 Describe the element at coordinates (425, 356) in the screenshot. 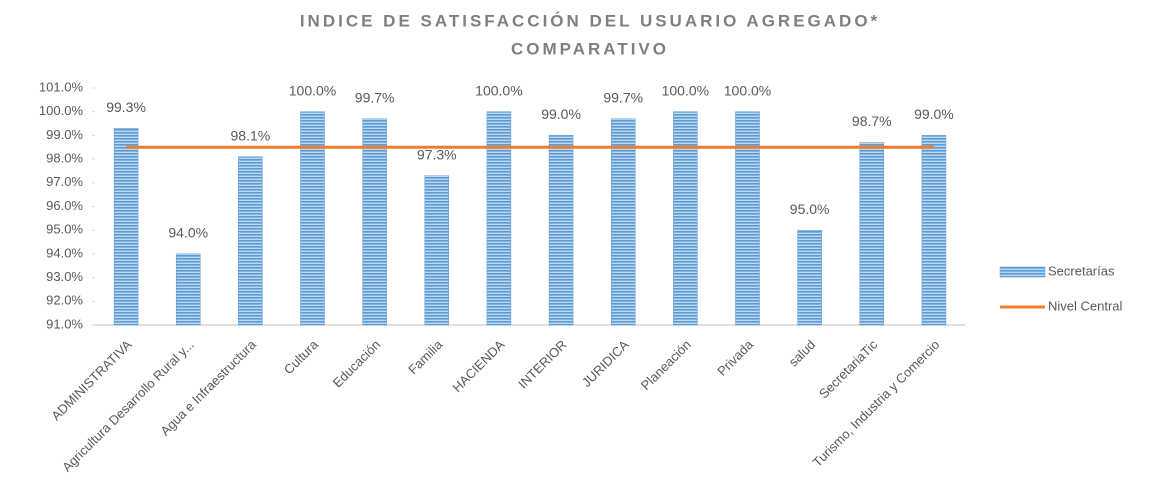

I see `x-tick-label: Familia` at that location.